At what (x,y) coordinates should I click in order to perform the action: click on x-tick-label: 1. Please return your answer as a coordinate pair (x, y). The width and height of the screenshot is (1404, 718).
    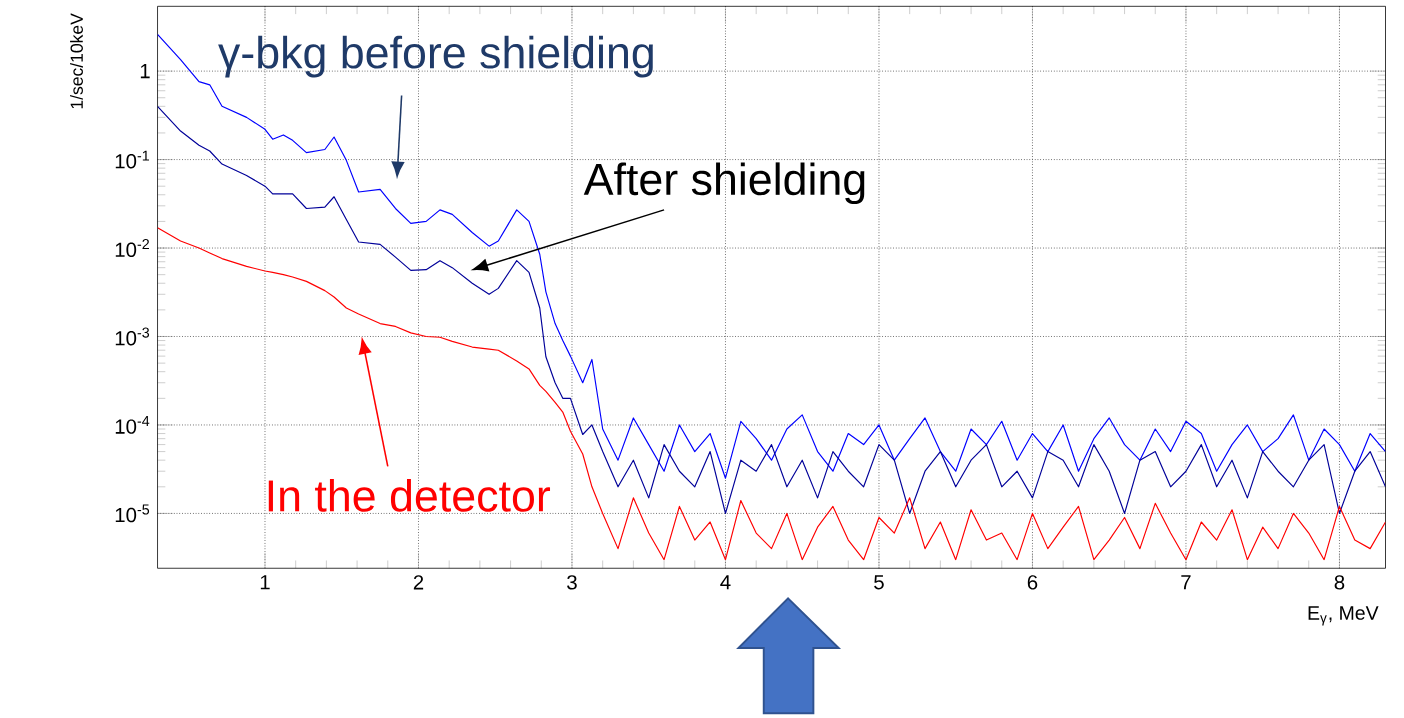
    Looking at the image, I should click on (265, 582).